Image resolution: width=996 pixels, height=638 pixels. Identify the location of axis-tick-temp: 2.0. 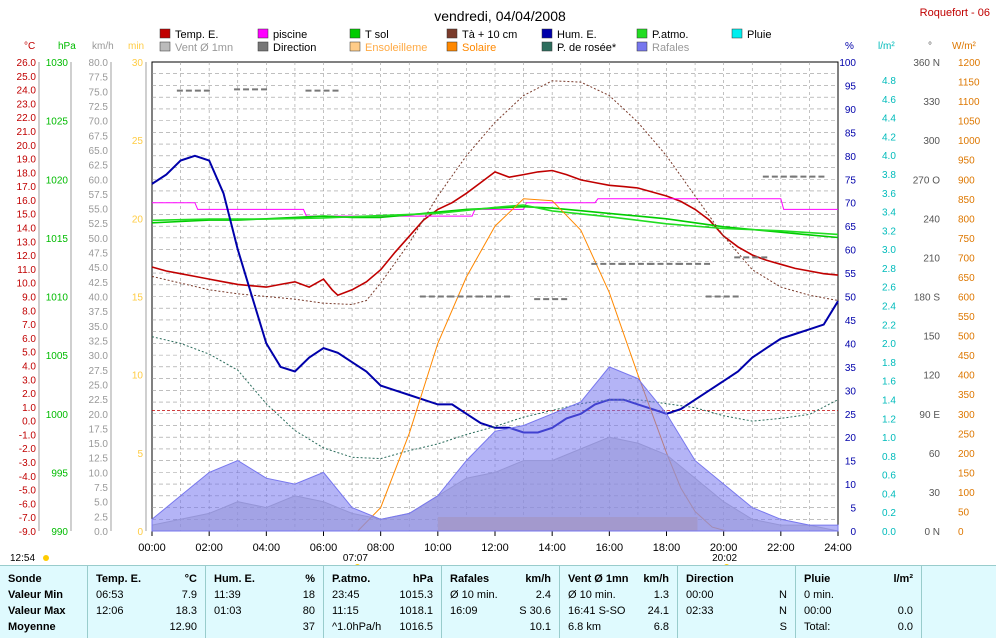
(29, 394).